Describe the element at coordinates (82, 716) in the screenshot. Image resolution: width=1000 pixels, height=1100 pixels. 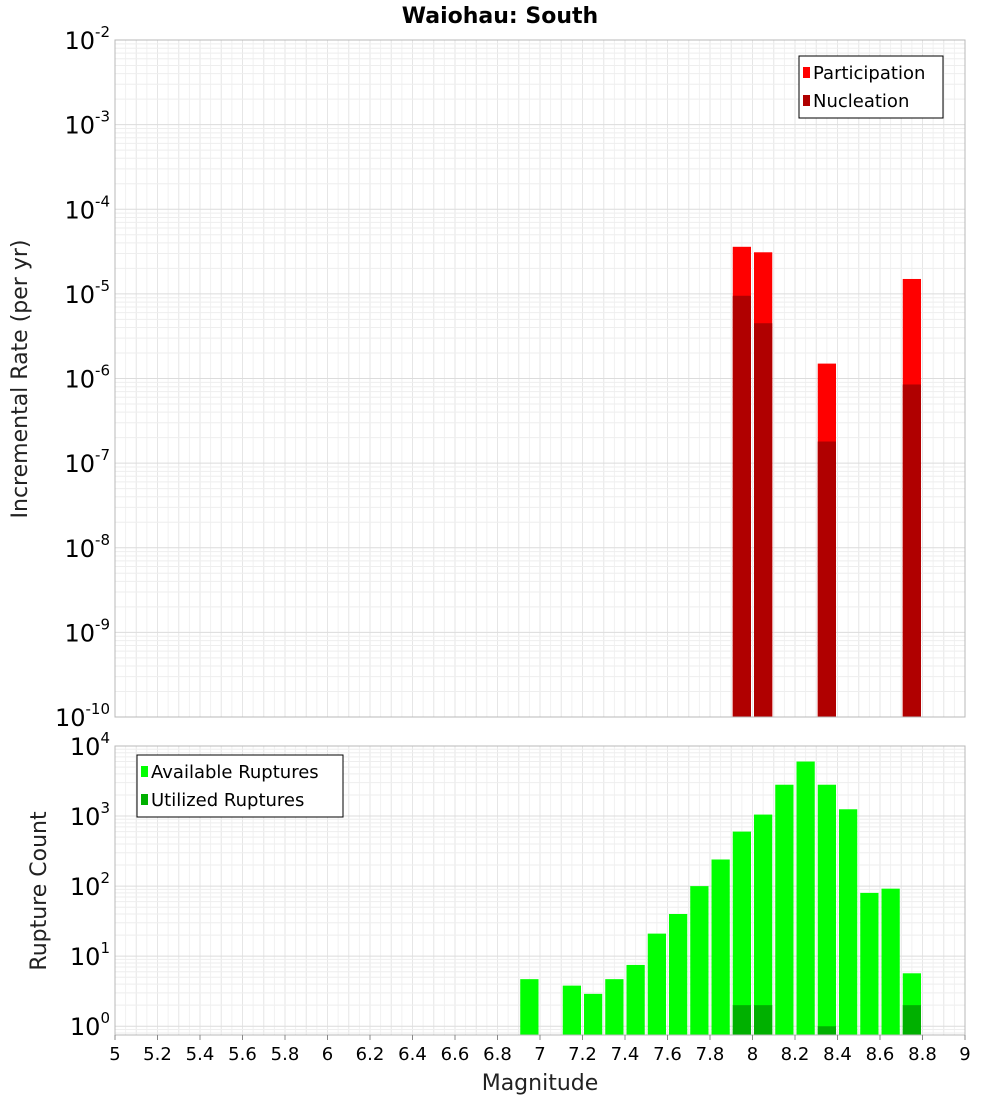
I see `y-tick-label: 10⁻¹⁰` at that location.